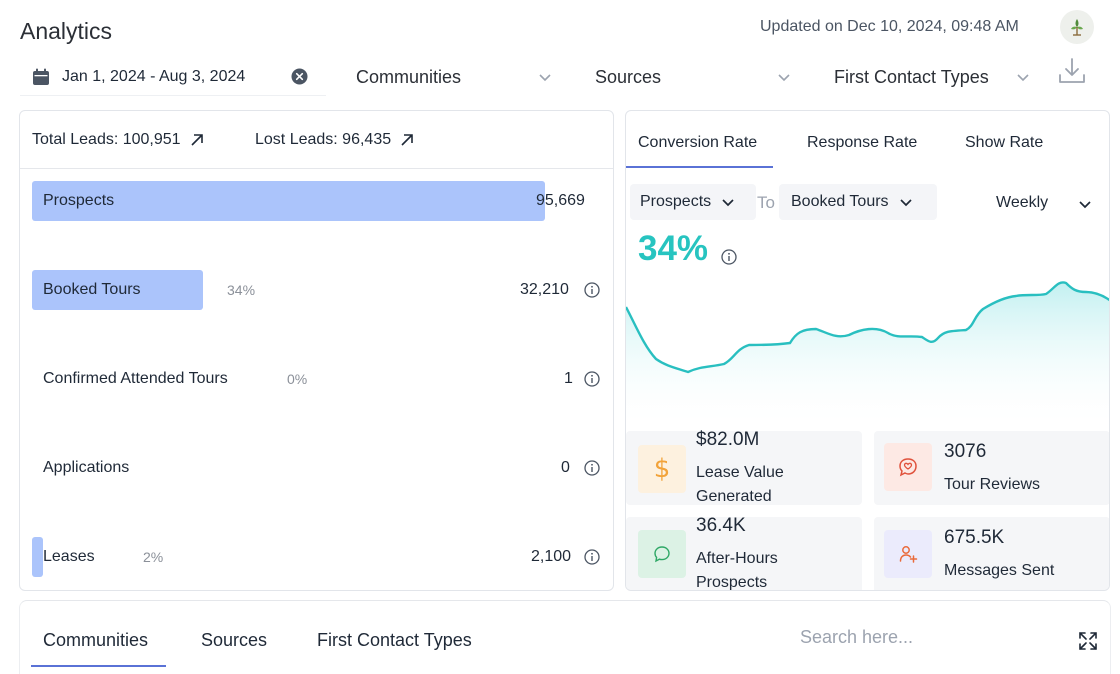 This screenshot has width=1120, height=674. I want to click on tab-response-rate: Response Rate, so click(862, 142).